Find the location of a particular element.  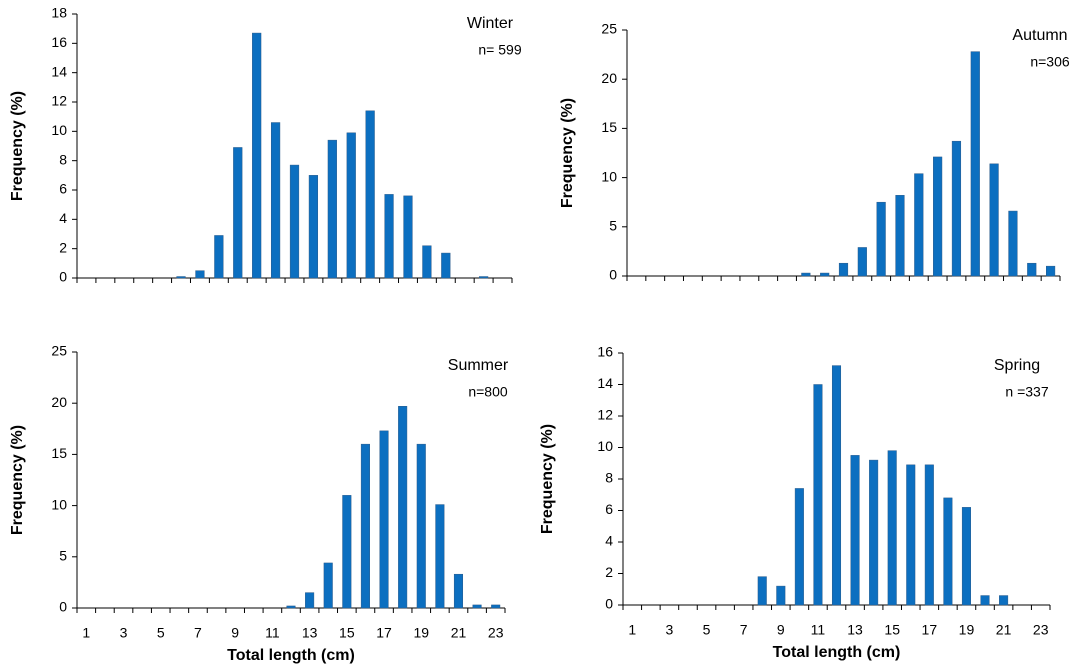

annotation: n= 599 is located at coordinates (499, 50).